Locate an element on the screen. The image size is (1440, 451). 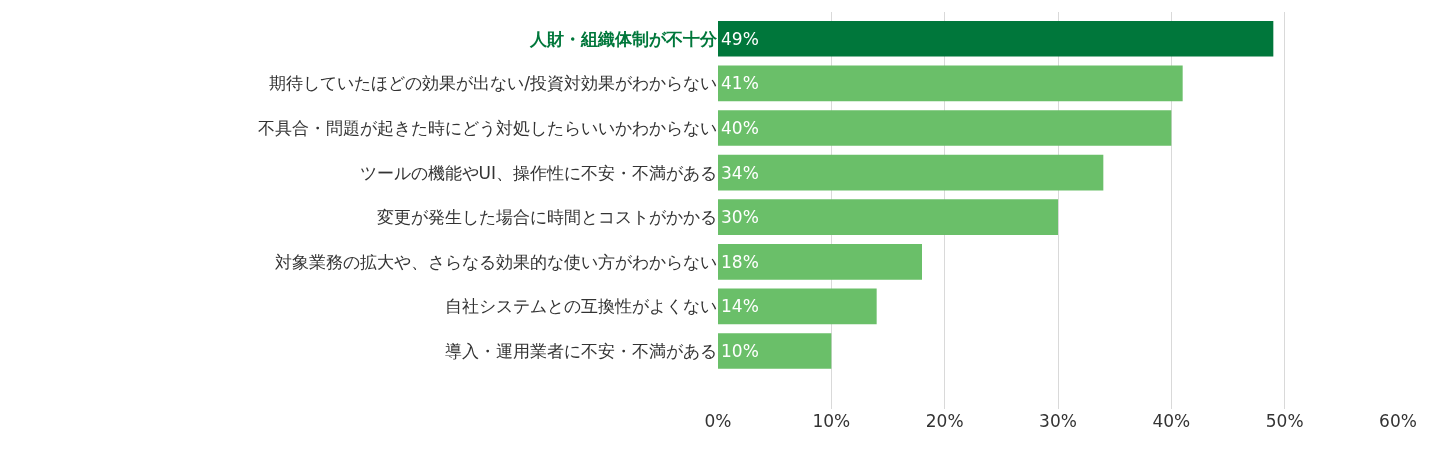
y-tick-label: 対象業務の拡大や、さらなる効果的な使い方がわからない is located at coordinates (496, 261).